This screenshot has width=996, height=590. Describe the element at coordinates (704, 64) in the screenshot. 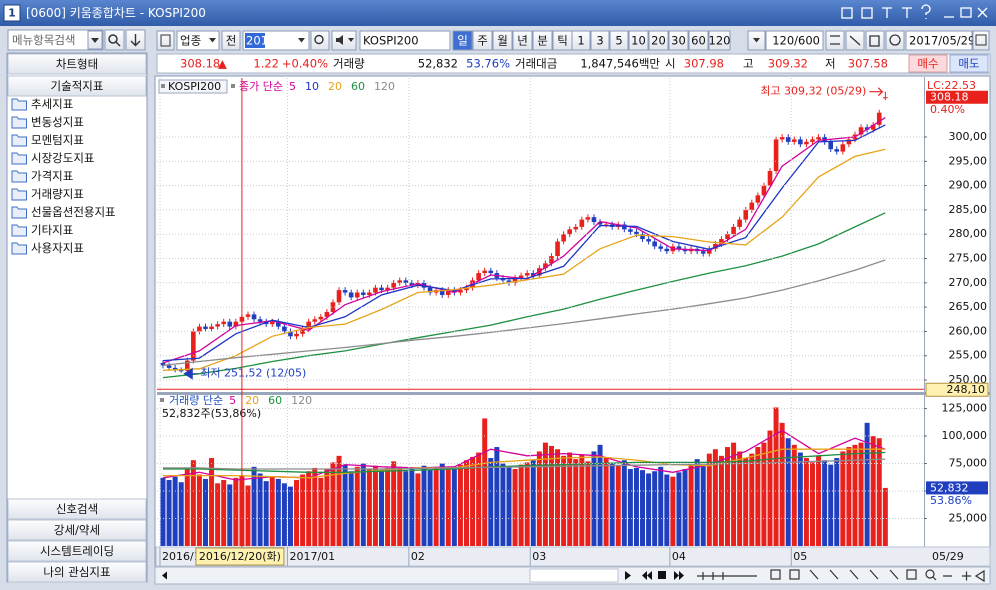

I see `quote-text: 307.98` at that location.